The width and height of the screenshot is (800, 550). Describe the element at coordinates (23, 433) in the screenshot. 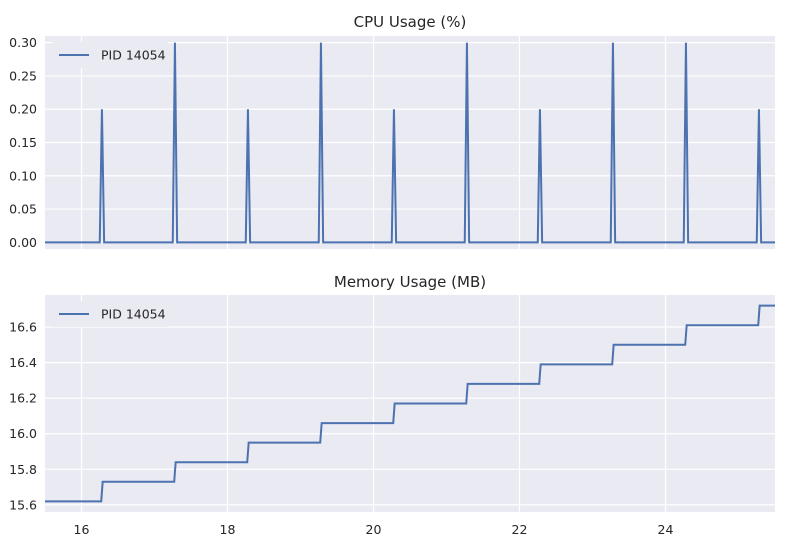

I see `y-tick-label: 16.0` at that location.